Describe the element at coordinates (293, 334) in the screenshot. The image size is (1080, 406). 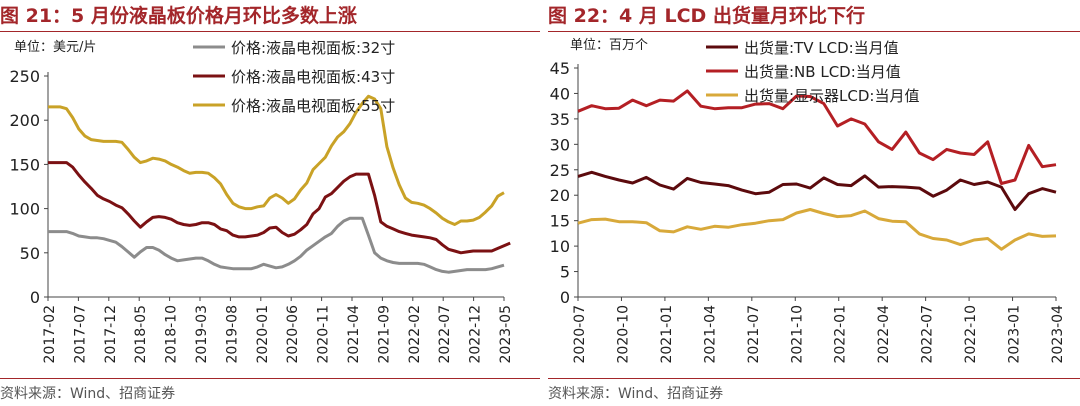
I see `left-x-tick-label: 2020-06` at that location.